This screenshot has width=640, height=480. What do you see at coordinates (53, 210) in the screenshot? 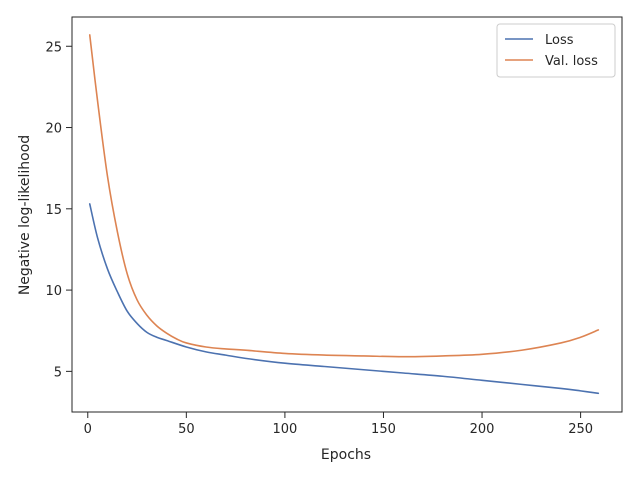
I see `y-tick-label: 15` at bounding box center [53, 210].